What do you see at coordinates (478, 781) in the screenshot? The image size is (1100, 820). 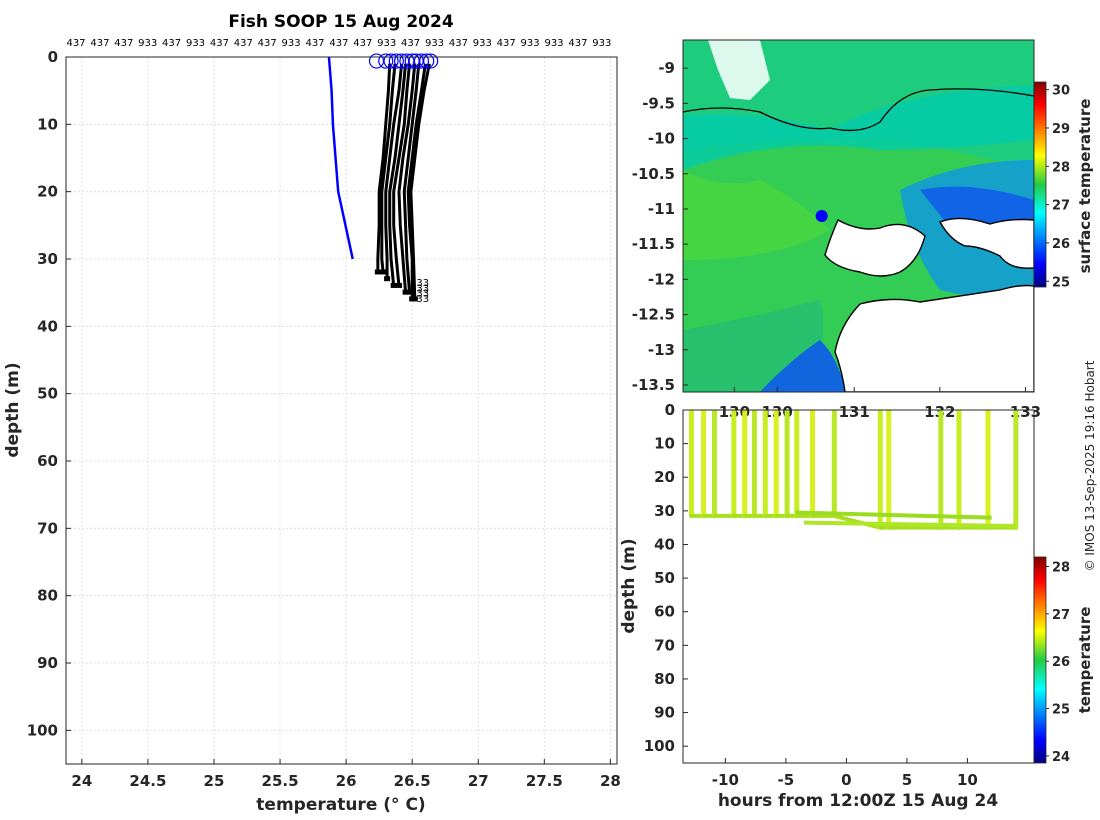 I see `profile-x-tick-label: 27` at bounding box center [478, 781].